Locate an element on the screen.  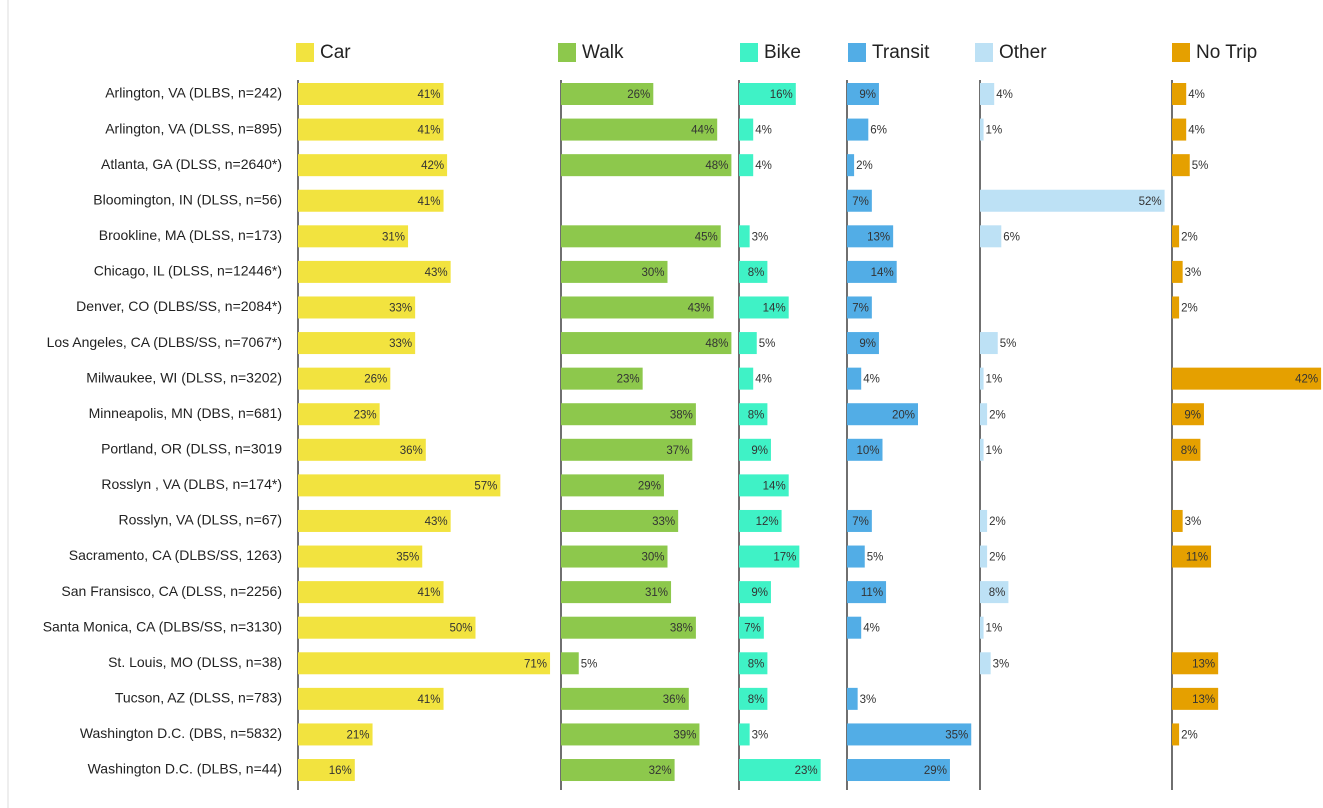
category-label: Denver, CO (DLBS/SS, n=2084*) is located at coordinates (179, 306).